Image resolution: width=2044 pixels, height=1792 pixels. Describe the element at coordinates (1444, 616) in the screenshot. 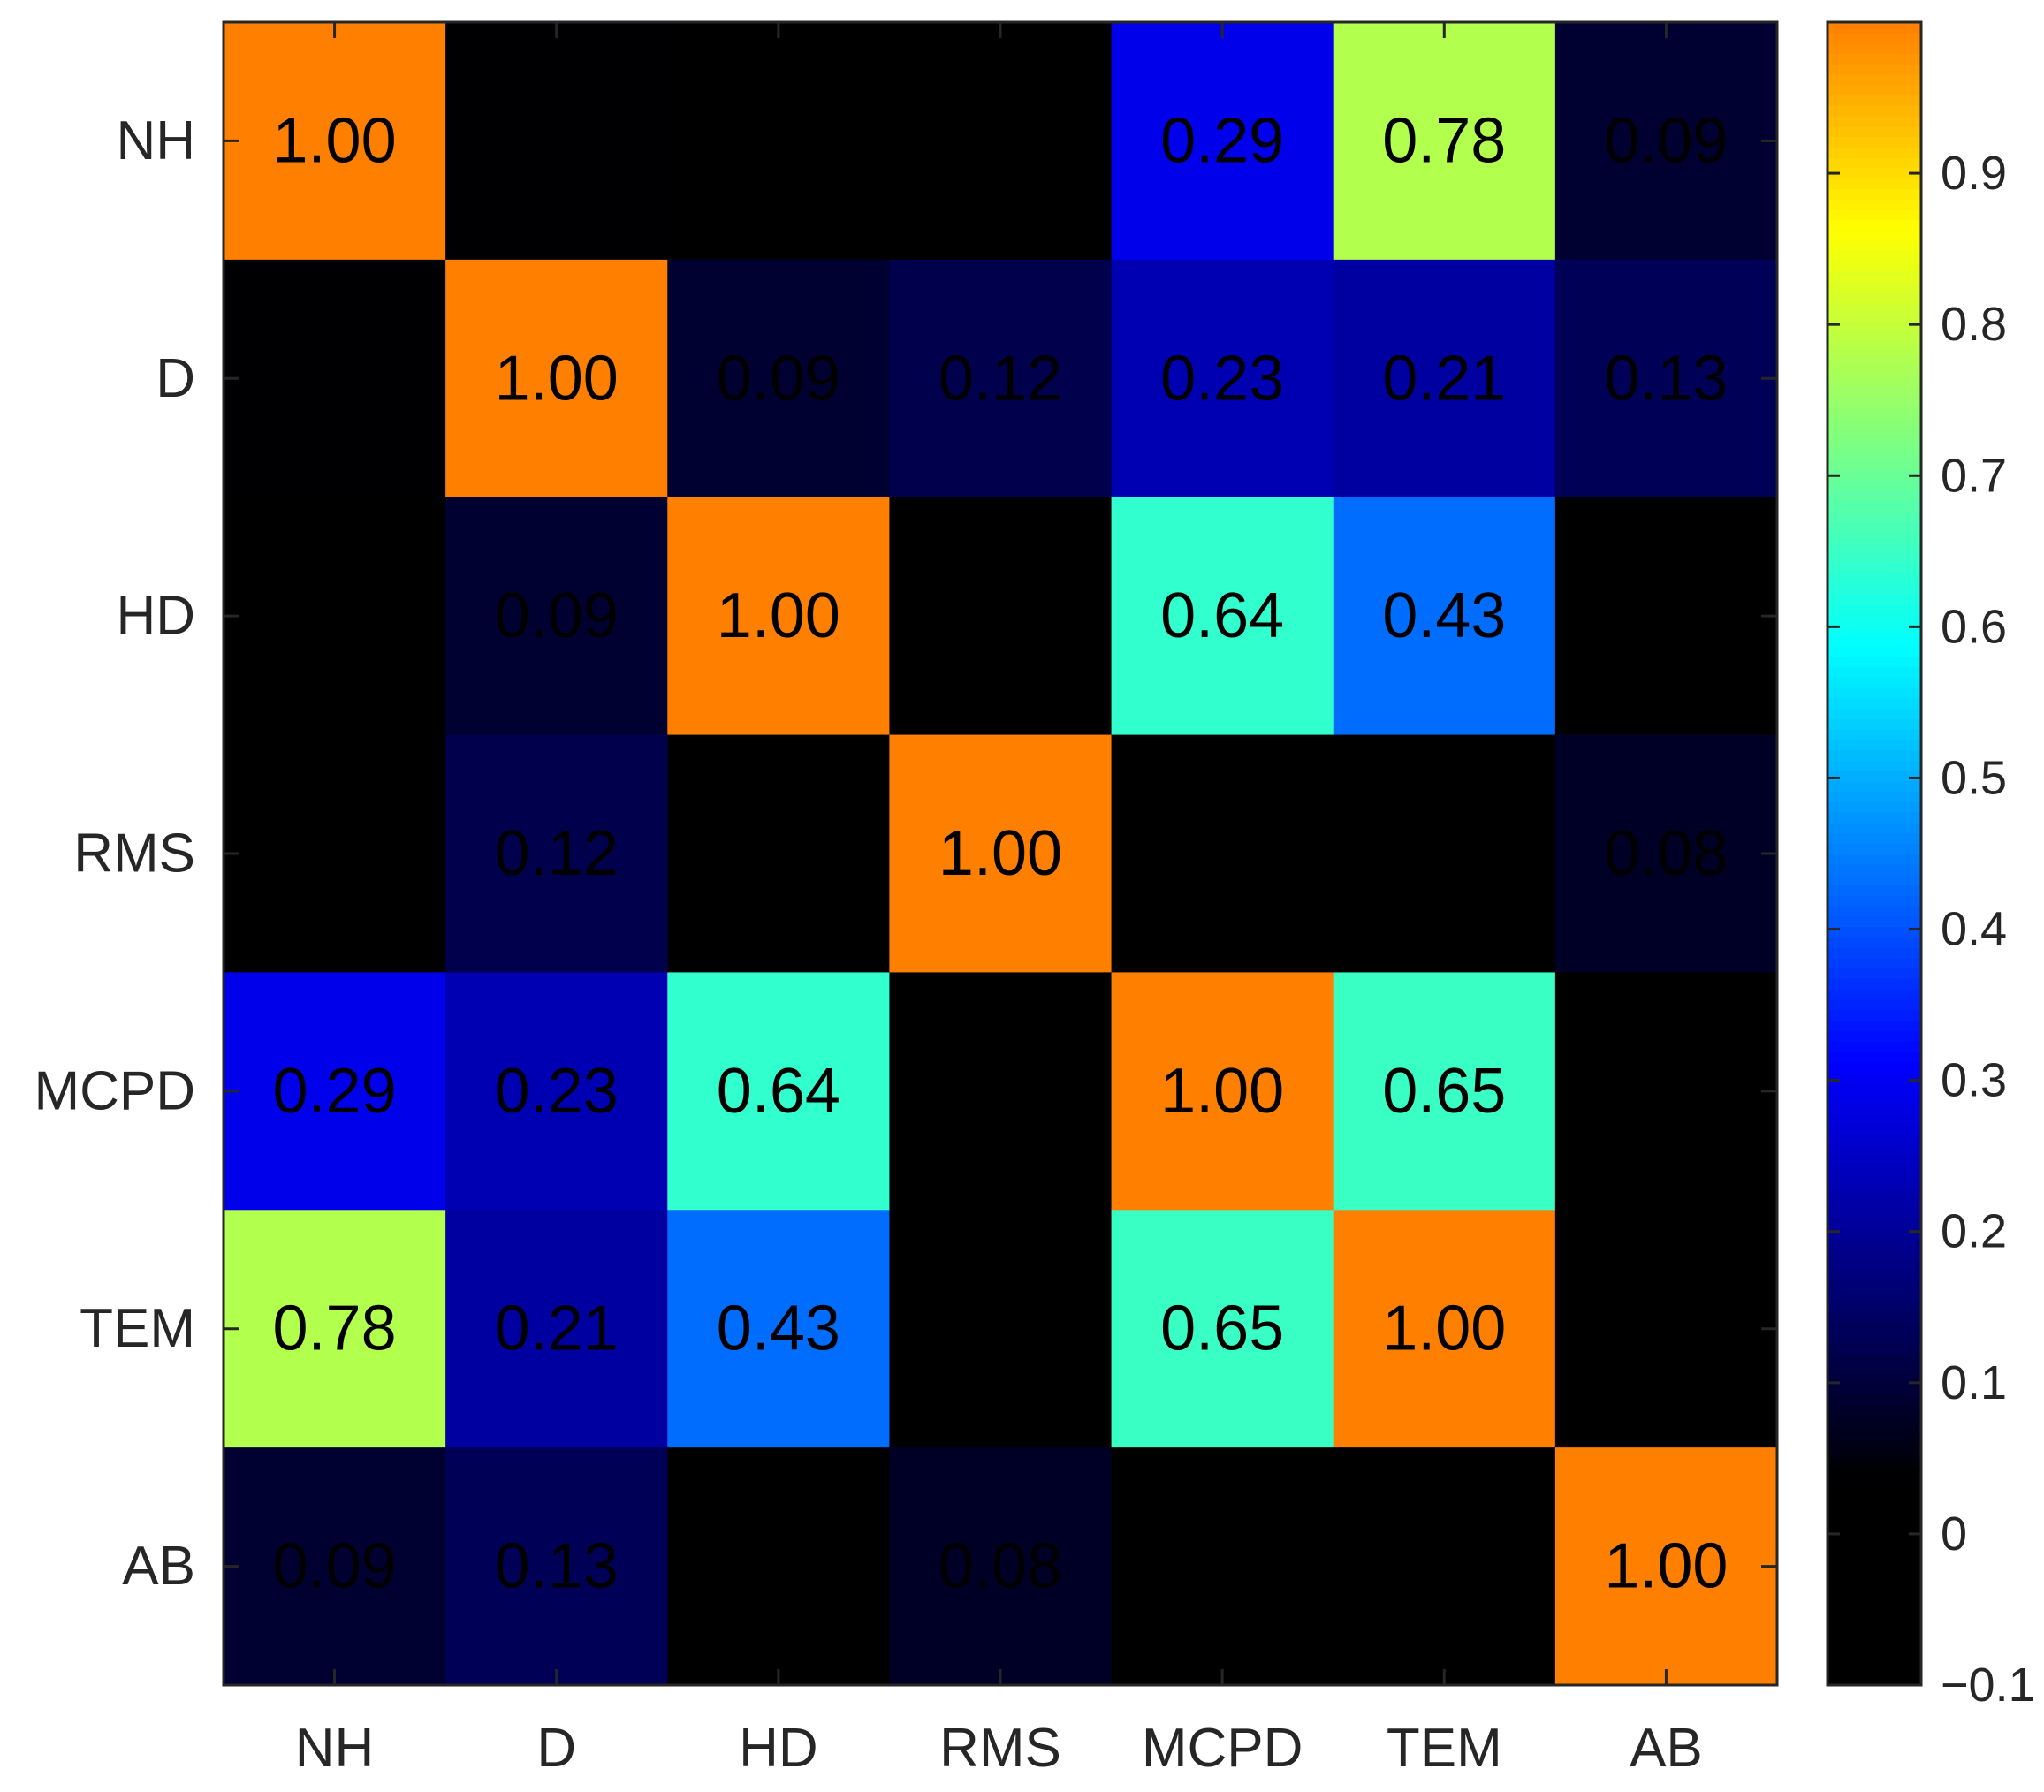

I see `heatmap-cell-hd-tem` at that location.